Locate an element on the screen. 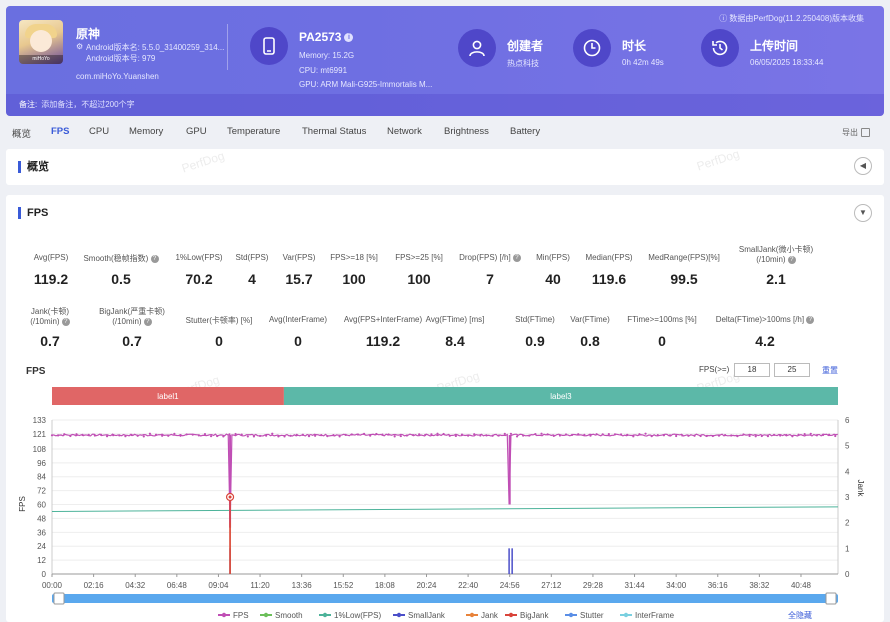  package-name: com.miHoYo.Yuanshen is located at coordinates (117, 76).